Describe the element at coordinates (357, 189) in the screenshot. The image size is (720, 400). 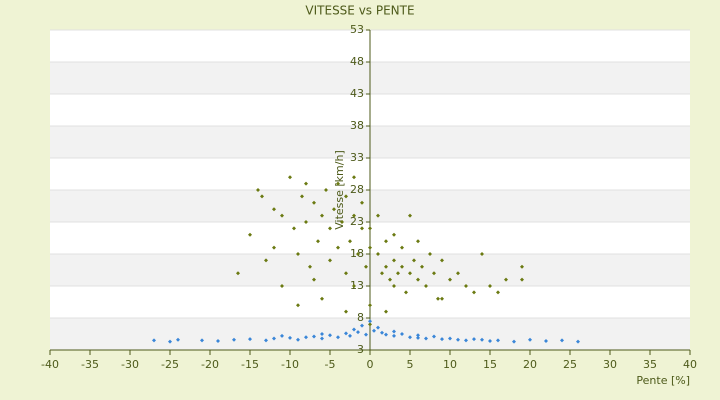
I see `y-tick-label: 28` at that location.